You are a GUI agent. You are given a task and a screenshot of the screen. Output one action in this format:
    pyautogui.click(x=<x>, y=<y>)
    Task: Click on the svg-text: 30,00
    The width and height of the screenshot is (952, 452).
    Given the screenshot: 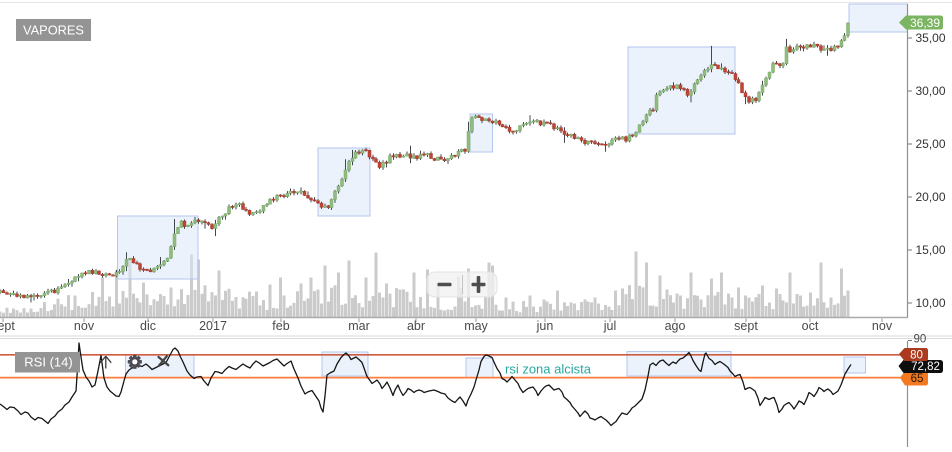 What is the action you would take?
    pyautogui.click(x=931, y=91)
    